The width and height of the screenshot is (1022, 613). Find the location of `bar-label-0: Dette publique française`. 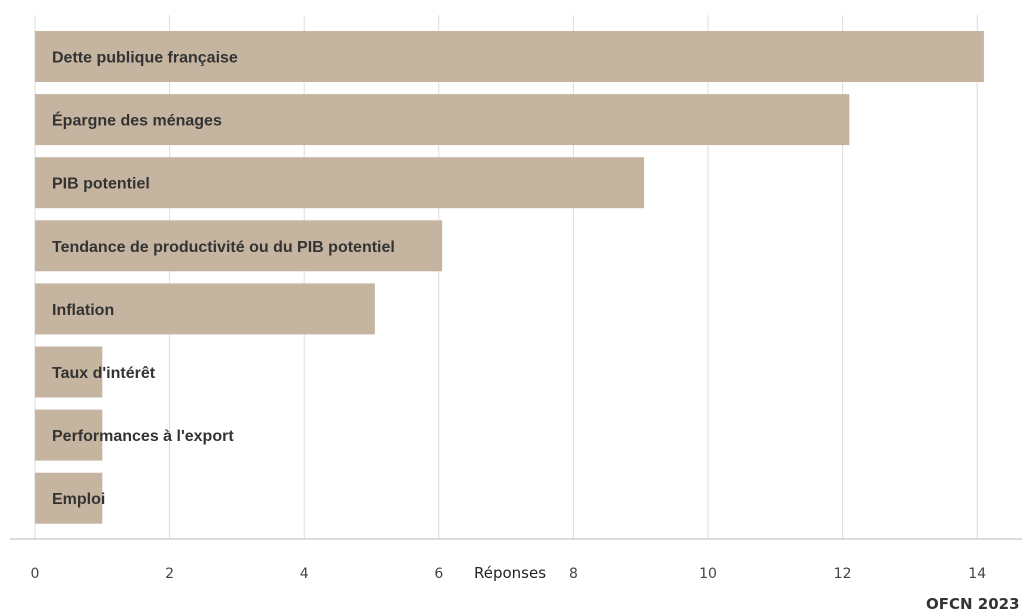

bar-label-0: Dette publique française is located at coordinates (145, 58).